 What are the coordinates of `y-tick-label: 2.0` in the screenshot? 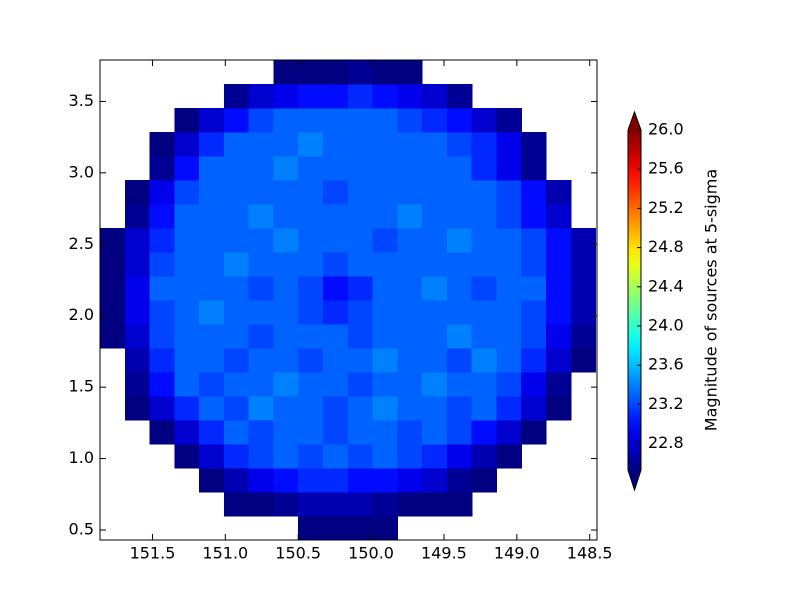 It's located at (81, 314).